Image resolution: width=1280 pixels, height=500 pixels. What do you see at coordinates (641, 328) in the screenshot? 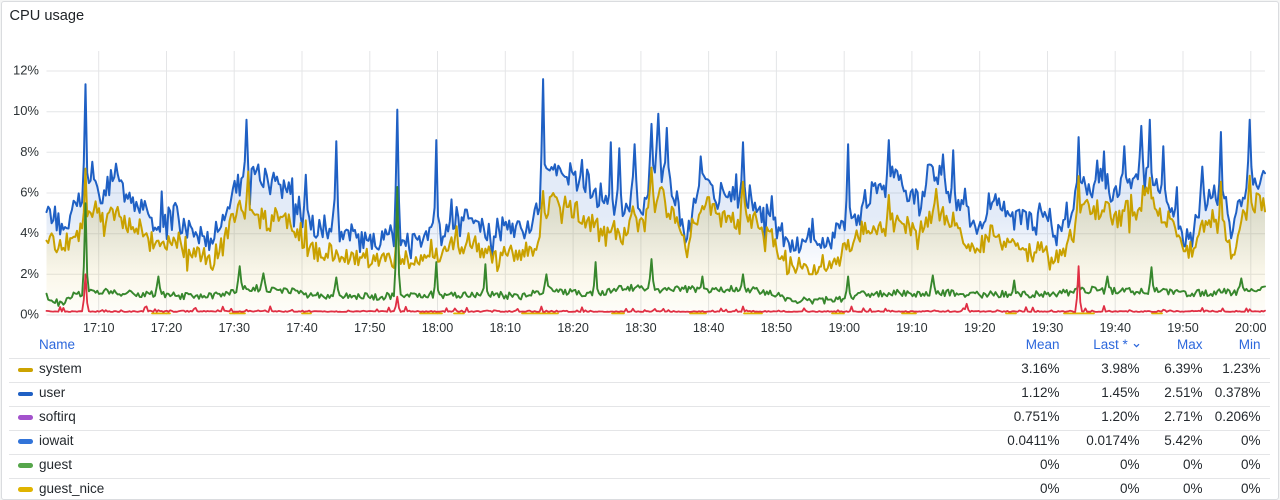
I see `svg-text: 18:30` at bounding box center [641, 328].